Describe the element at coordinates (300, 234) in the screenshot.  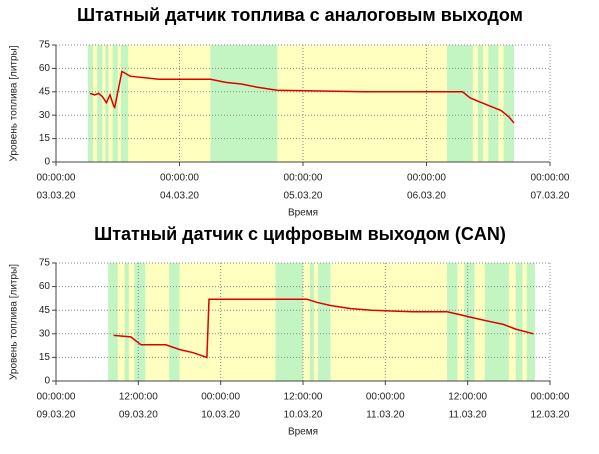
I see `chart-title: Штатный датчик с цифровым выходом (CAN)` at that location.